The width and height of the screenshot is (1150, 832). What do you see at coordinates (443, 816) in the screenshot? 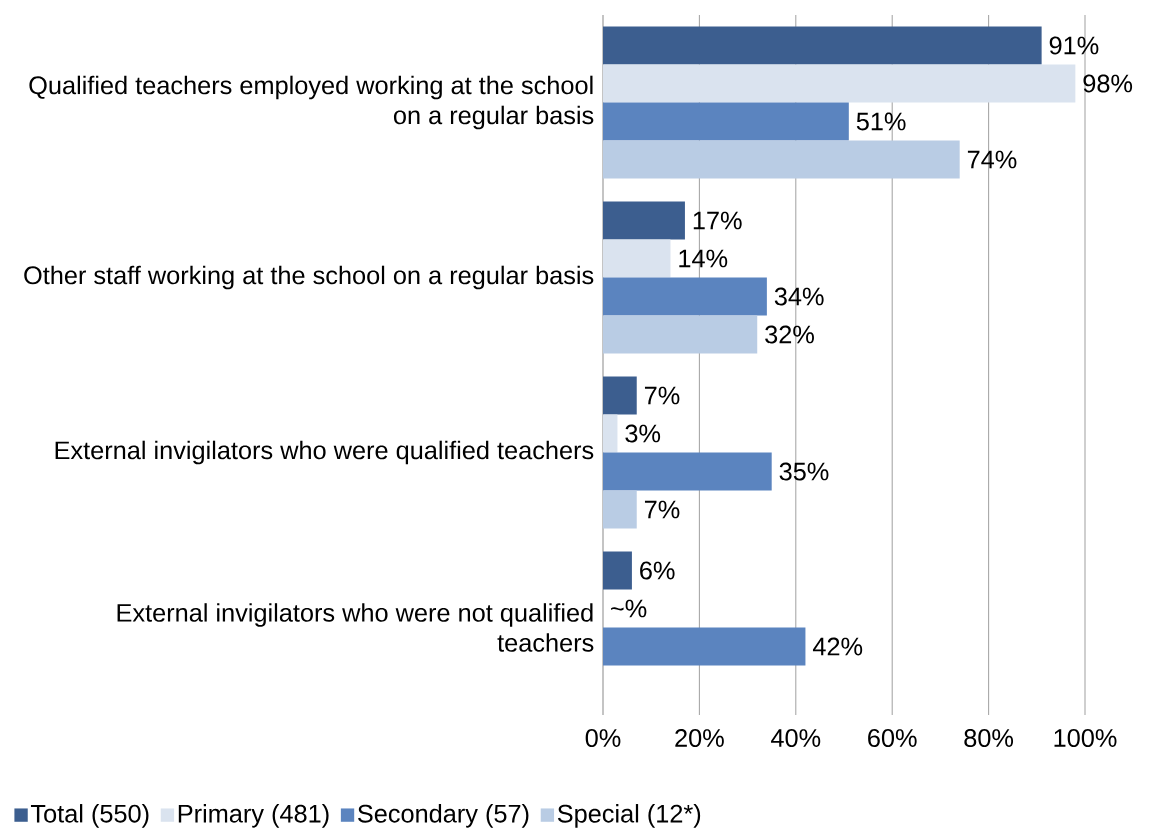
I see `legend-label: Secondary (57)` at bounding box center [443, 816].